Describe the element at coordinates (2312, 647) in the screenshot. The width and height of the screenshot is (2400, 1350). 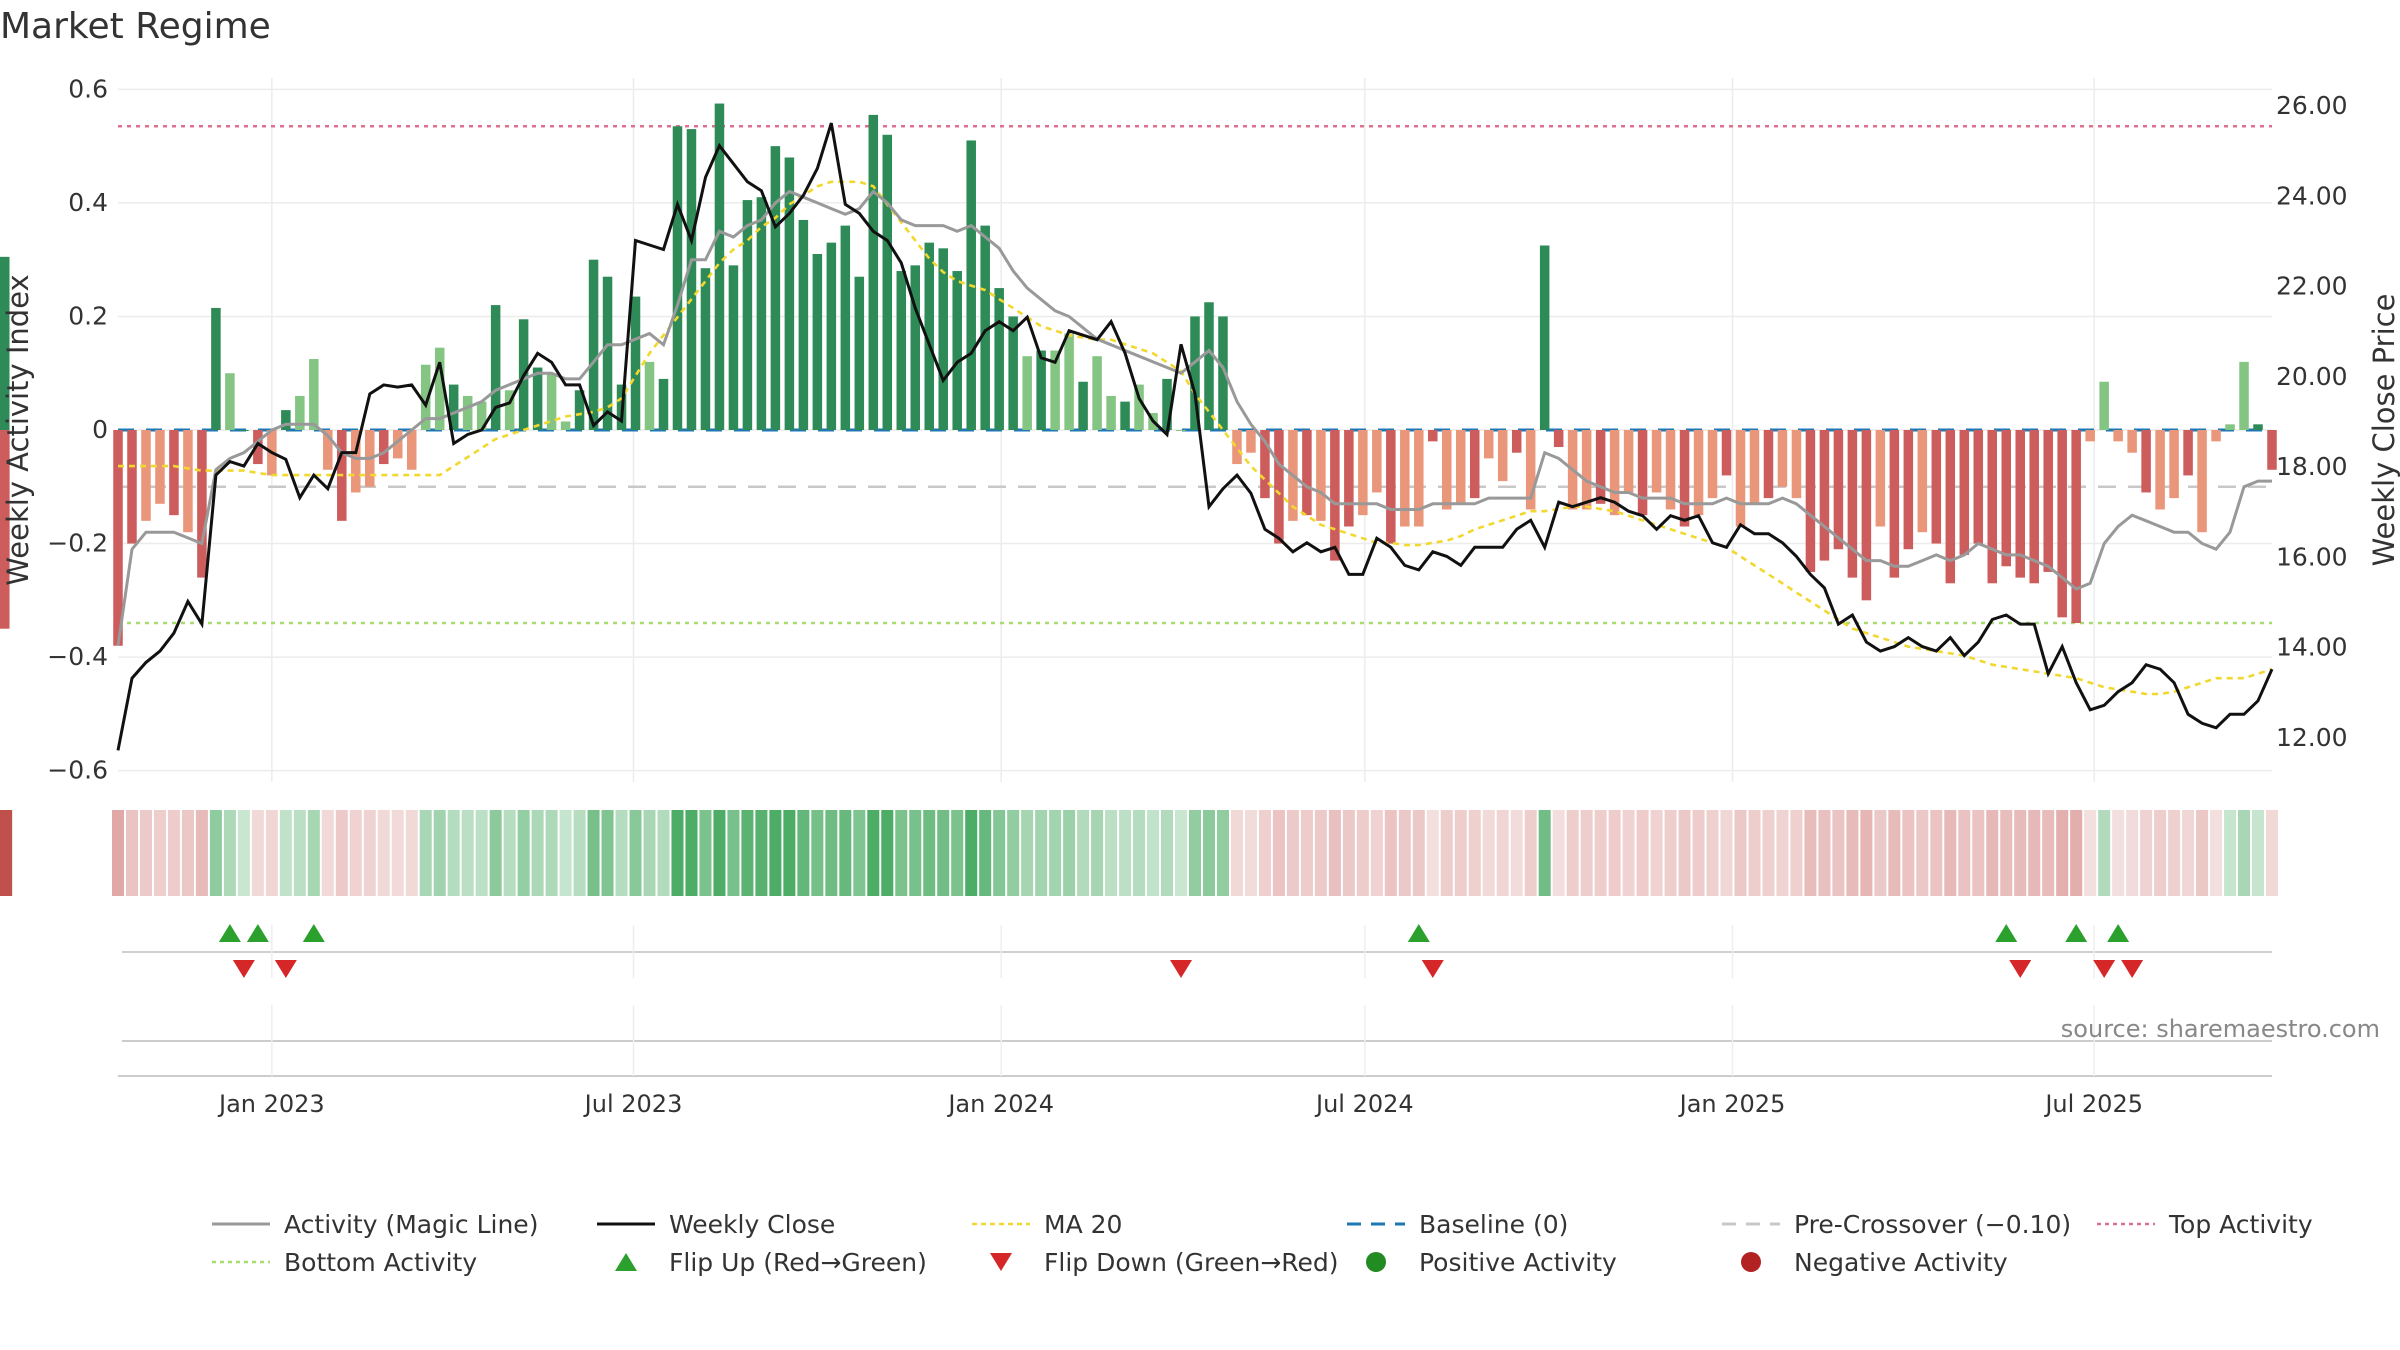
I see `y2-tick-label: 14.00` at that location.